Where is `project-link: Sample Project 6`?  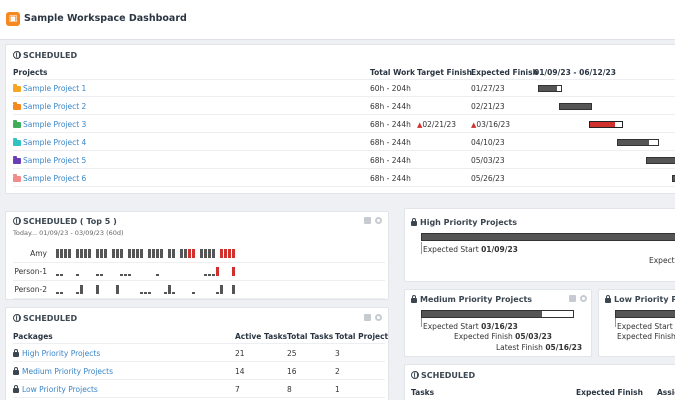
project-link: Sample Project 6 is located at coordinates (49, 178).